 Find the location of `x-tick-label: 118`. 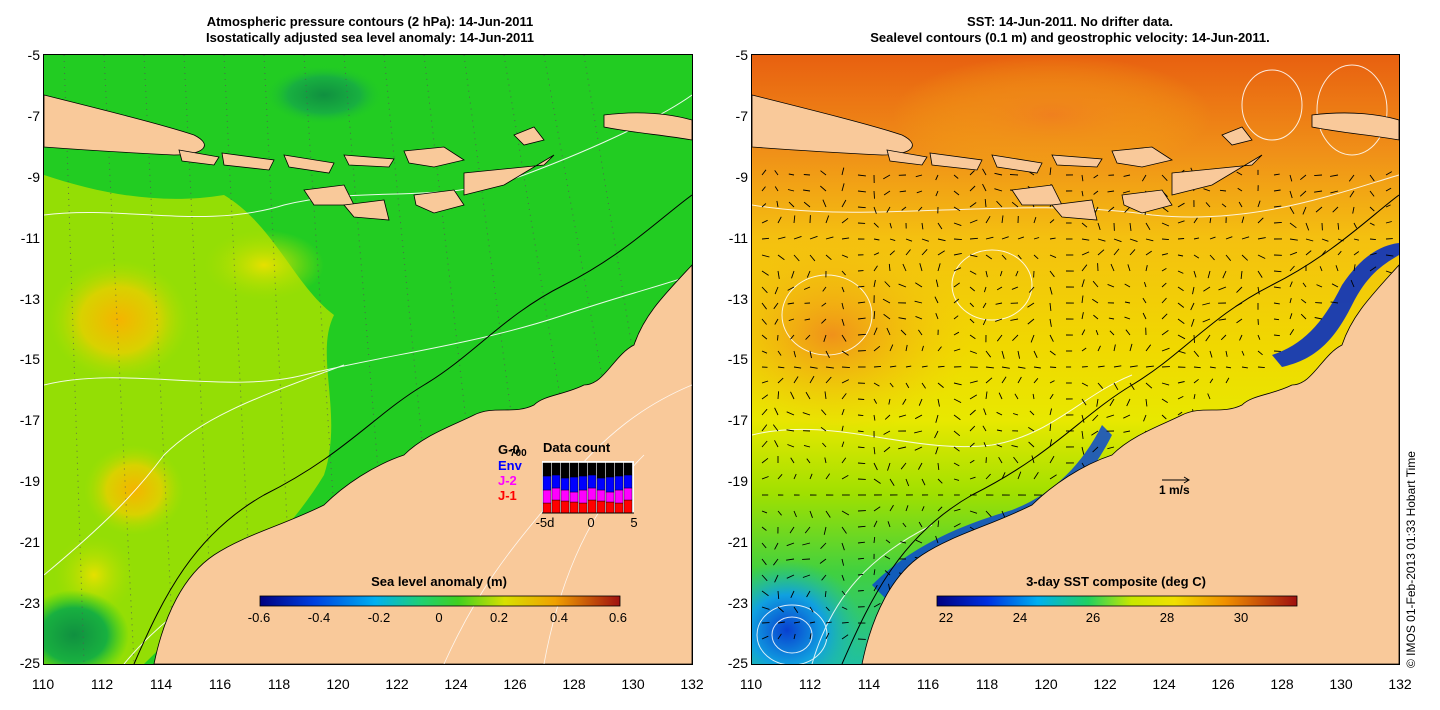

x-tick-label: 118 is located at coordinates (279, 684).